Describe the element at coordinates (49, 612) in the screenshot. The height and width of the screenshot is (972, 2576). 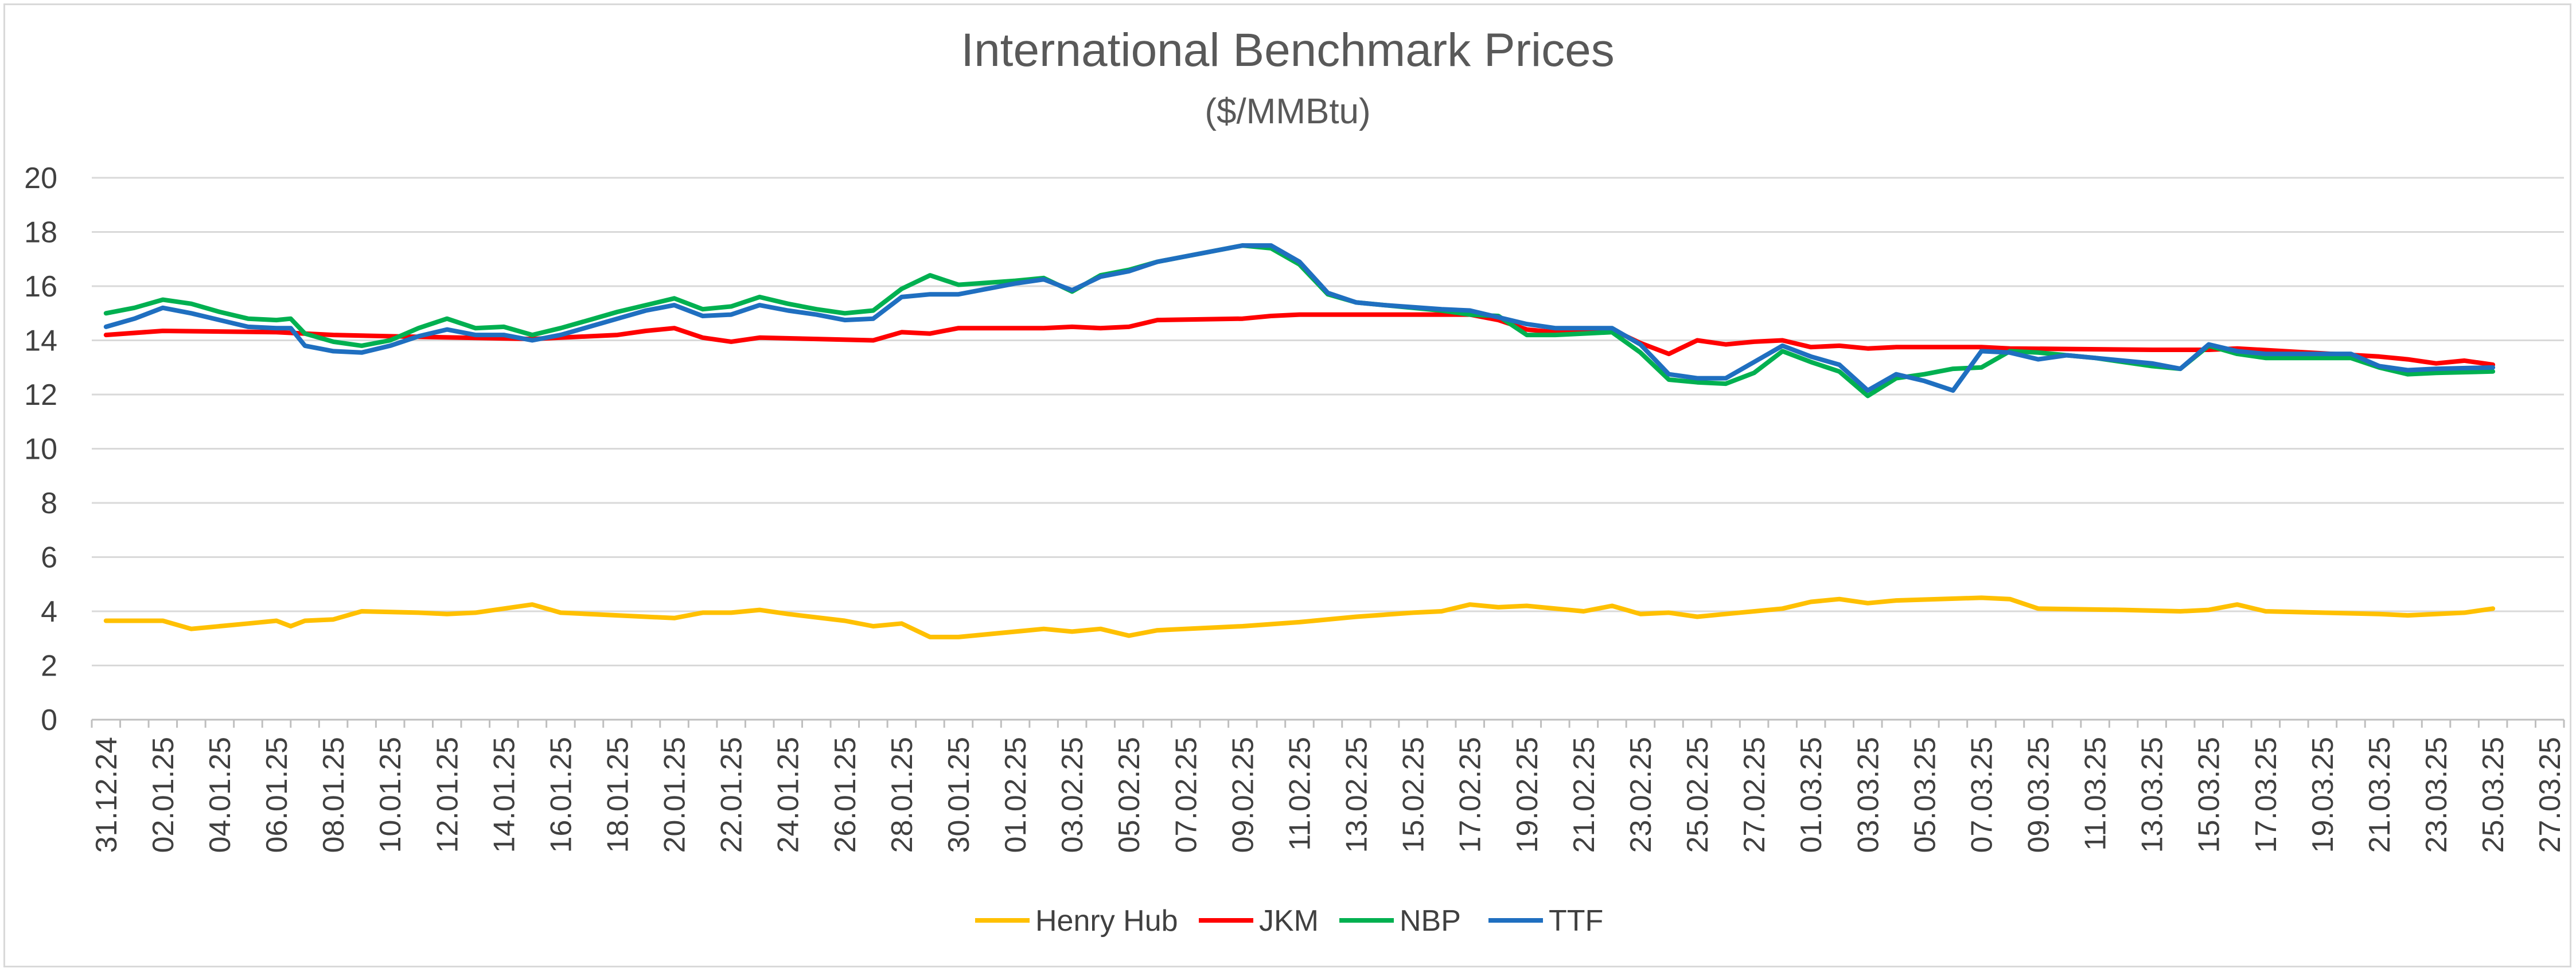
I see `y-tick-label: 4` at that location.